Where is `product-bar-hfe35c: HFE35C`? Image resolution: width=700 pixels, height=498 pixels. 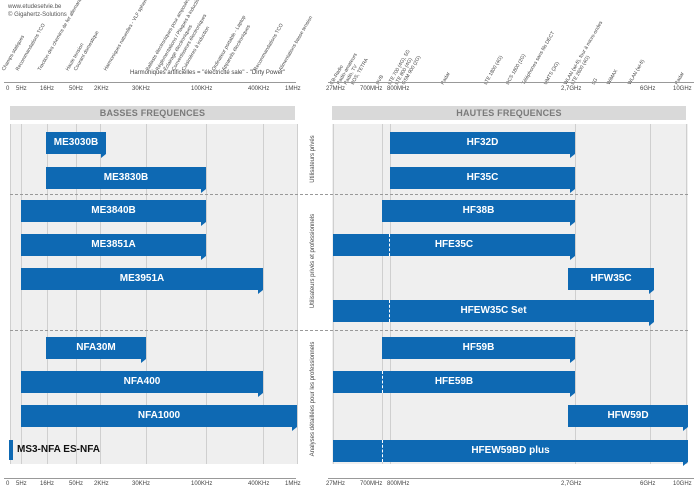
product-bar-hfe35c: HFE35C is located at coordinates (454, 247).